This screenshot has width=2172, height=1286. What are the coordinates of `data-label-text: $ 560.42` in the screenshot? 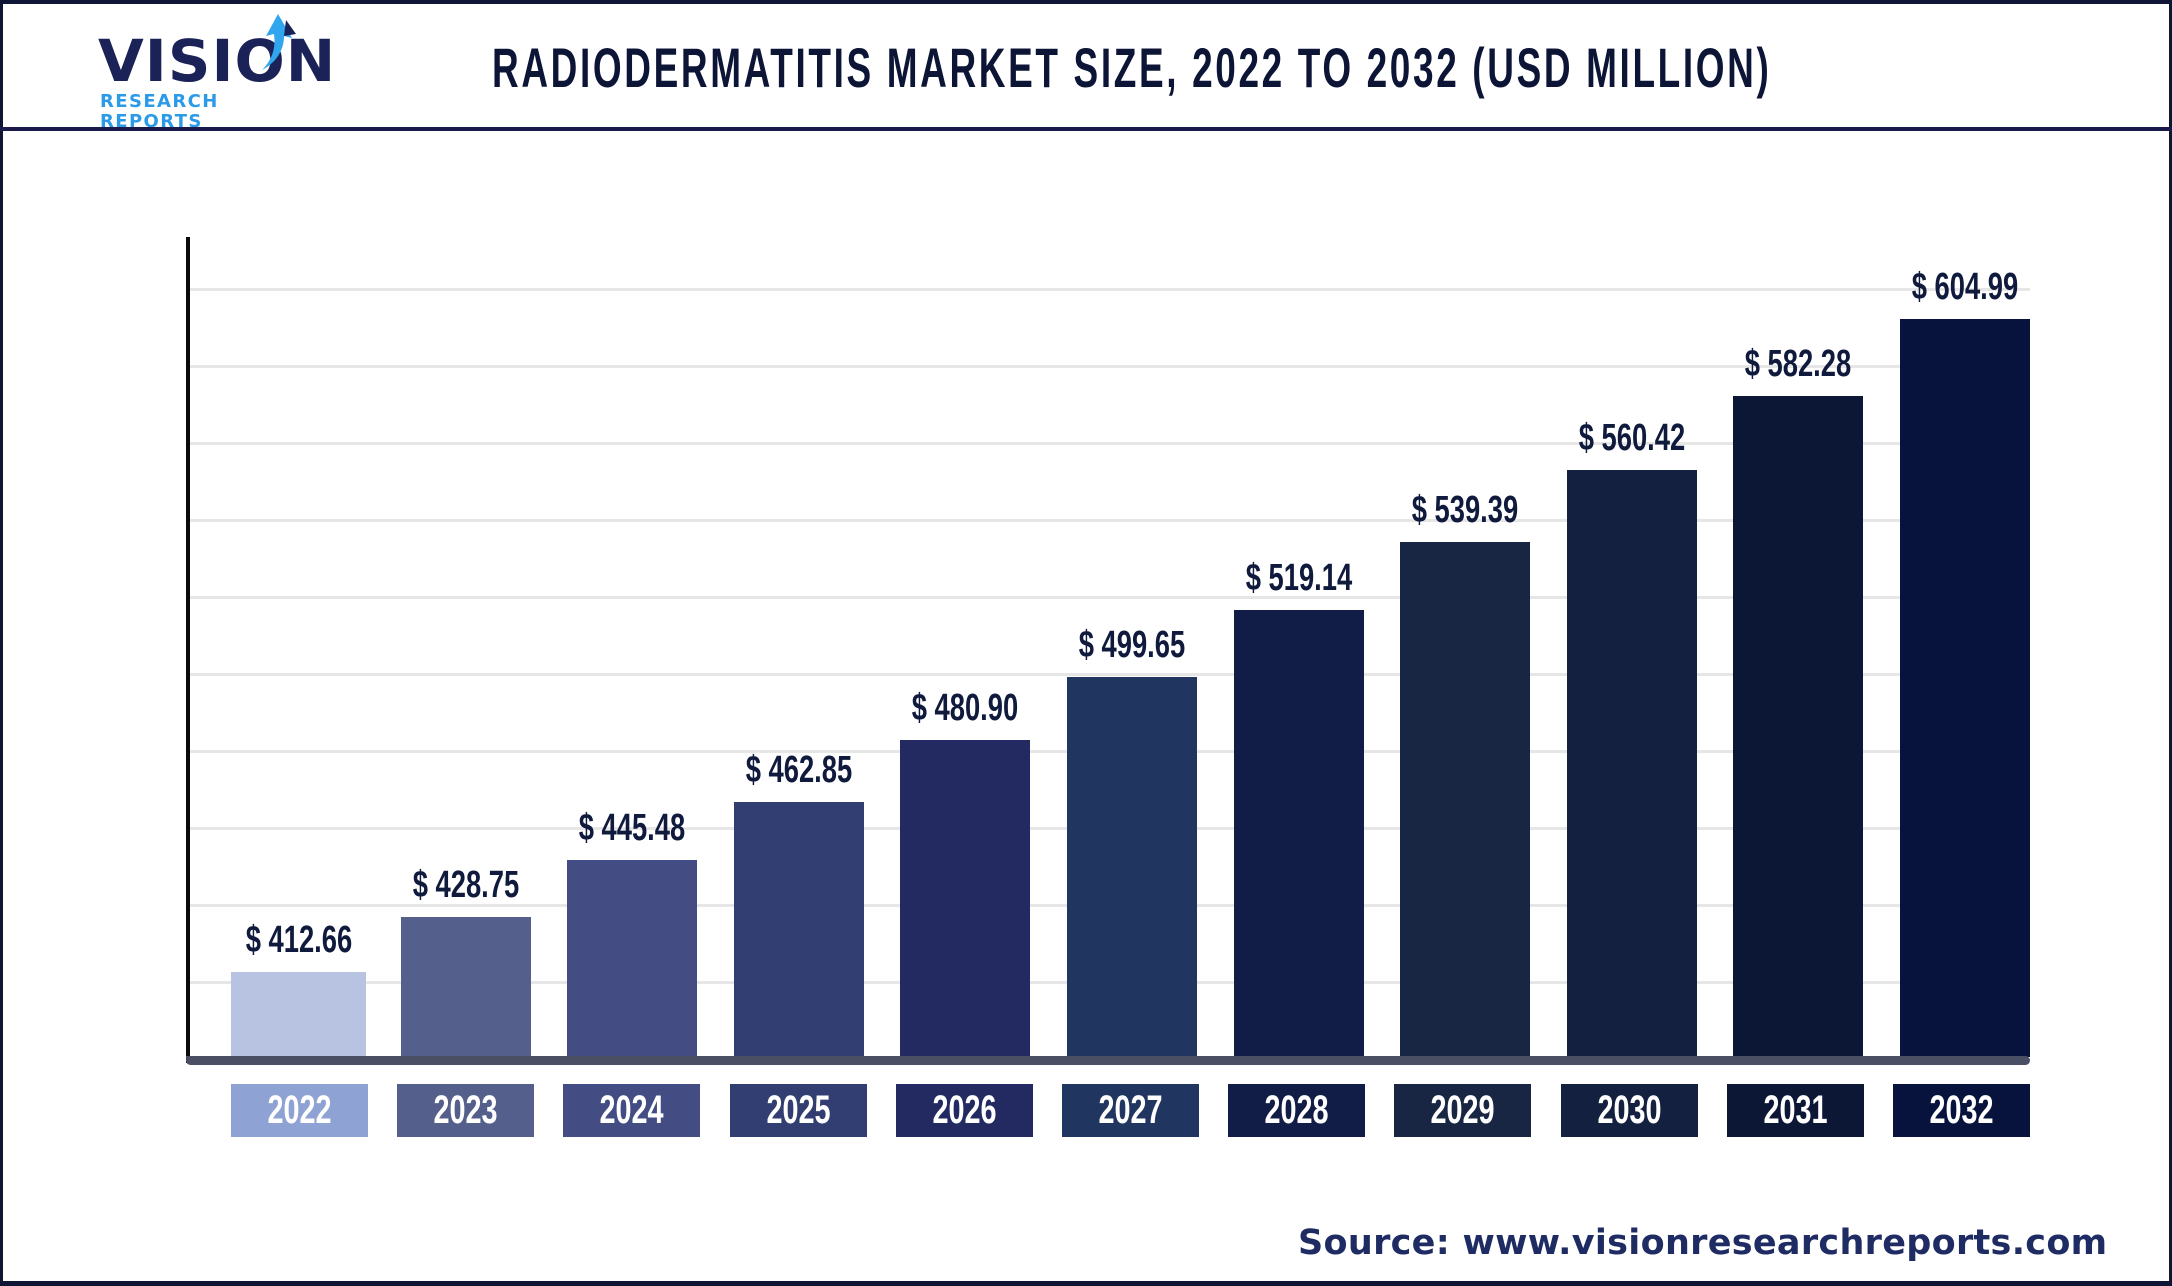 It's located at (1632, 438).